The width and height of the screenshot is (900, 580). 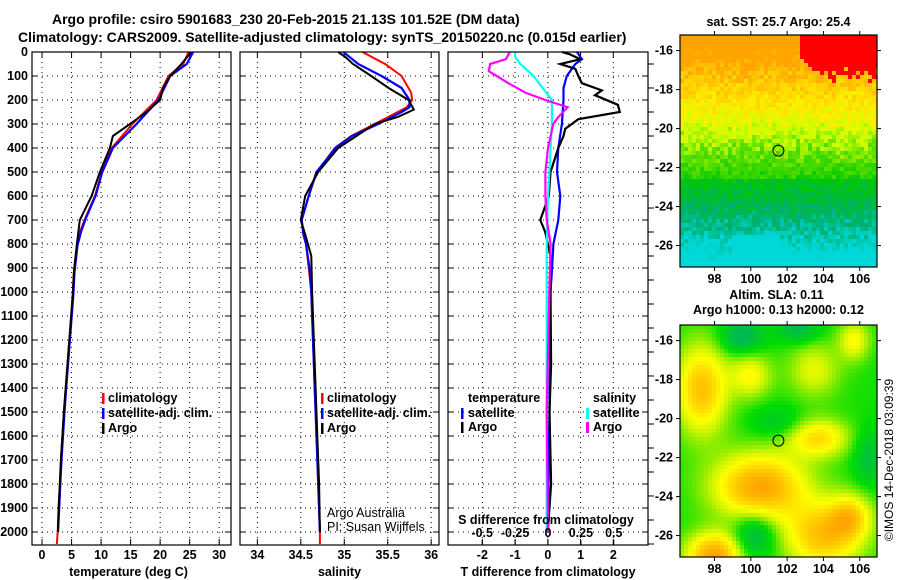 What do you see at coordinates (131, 555) in the screenshot?
I see `x-tick-label: 15` at bounding box center [131, 555].